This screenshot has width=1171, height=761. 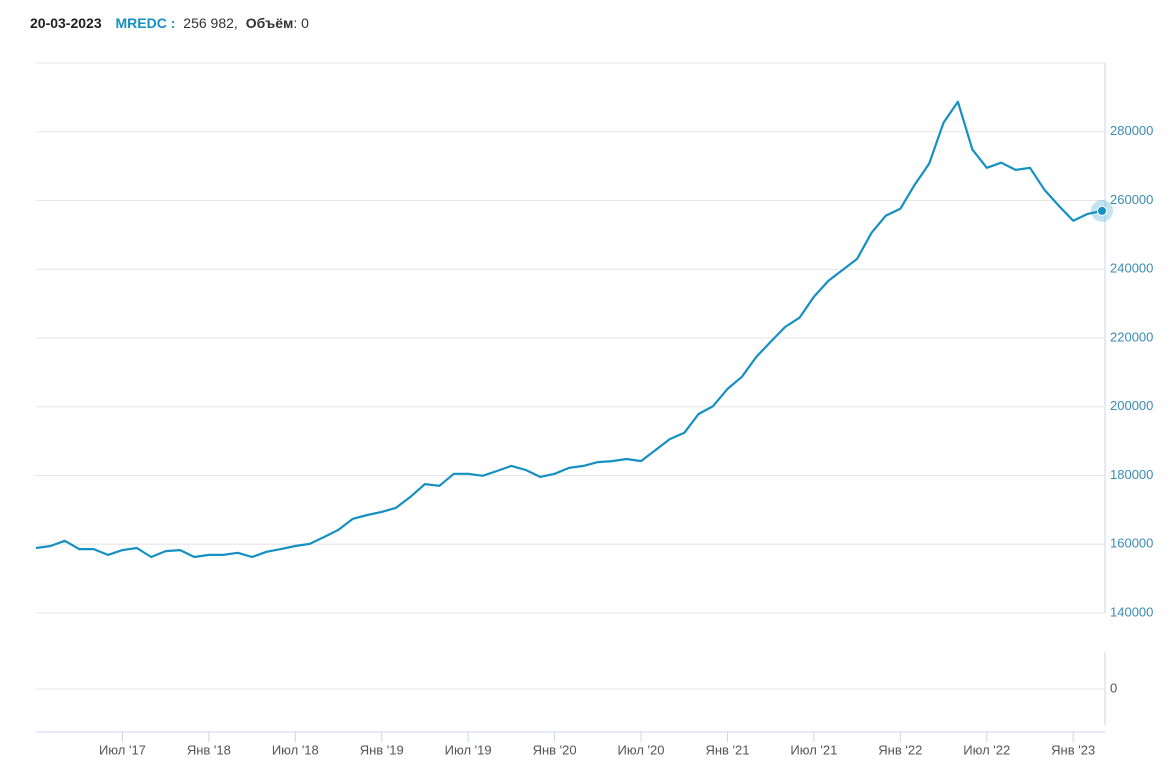 What do you see at coordinates (270, 23) in the screenshot?
I see `header-volume-label: Объём` at bounding box center [270, 23].